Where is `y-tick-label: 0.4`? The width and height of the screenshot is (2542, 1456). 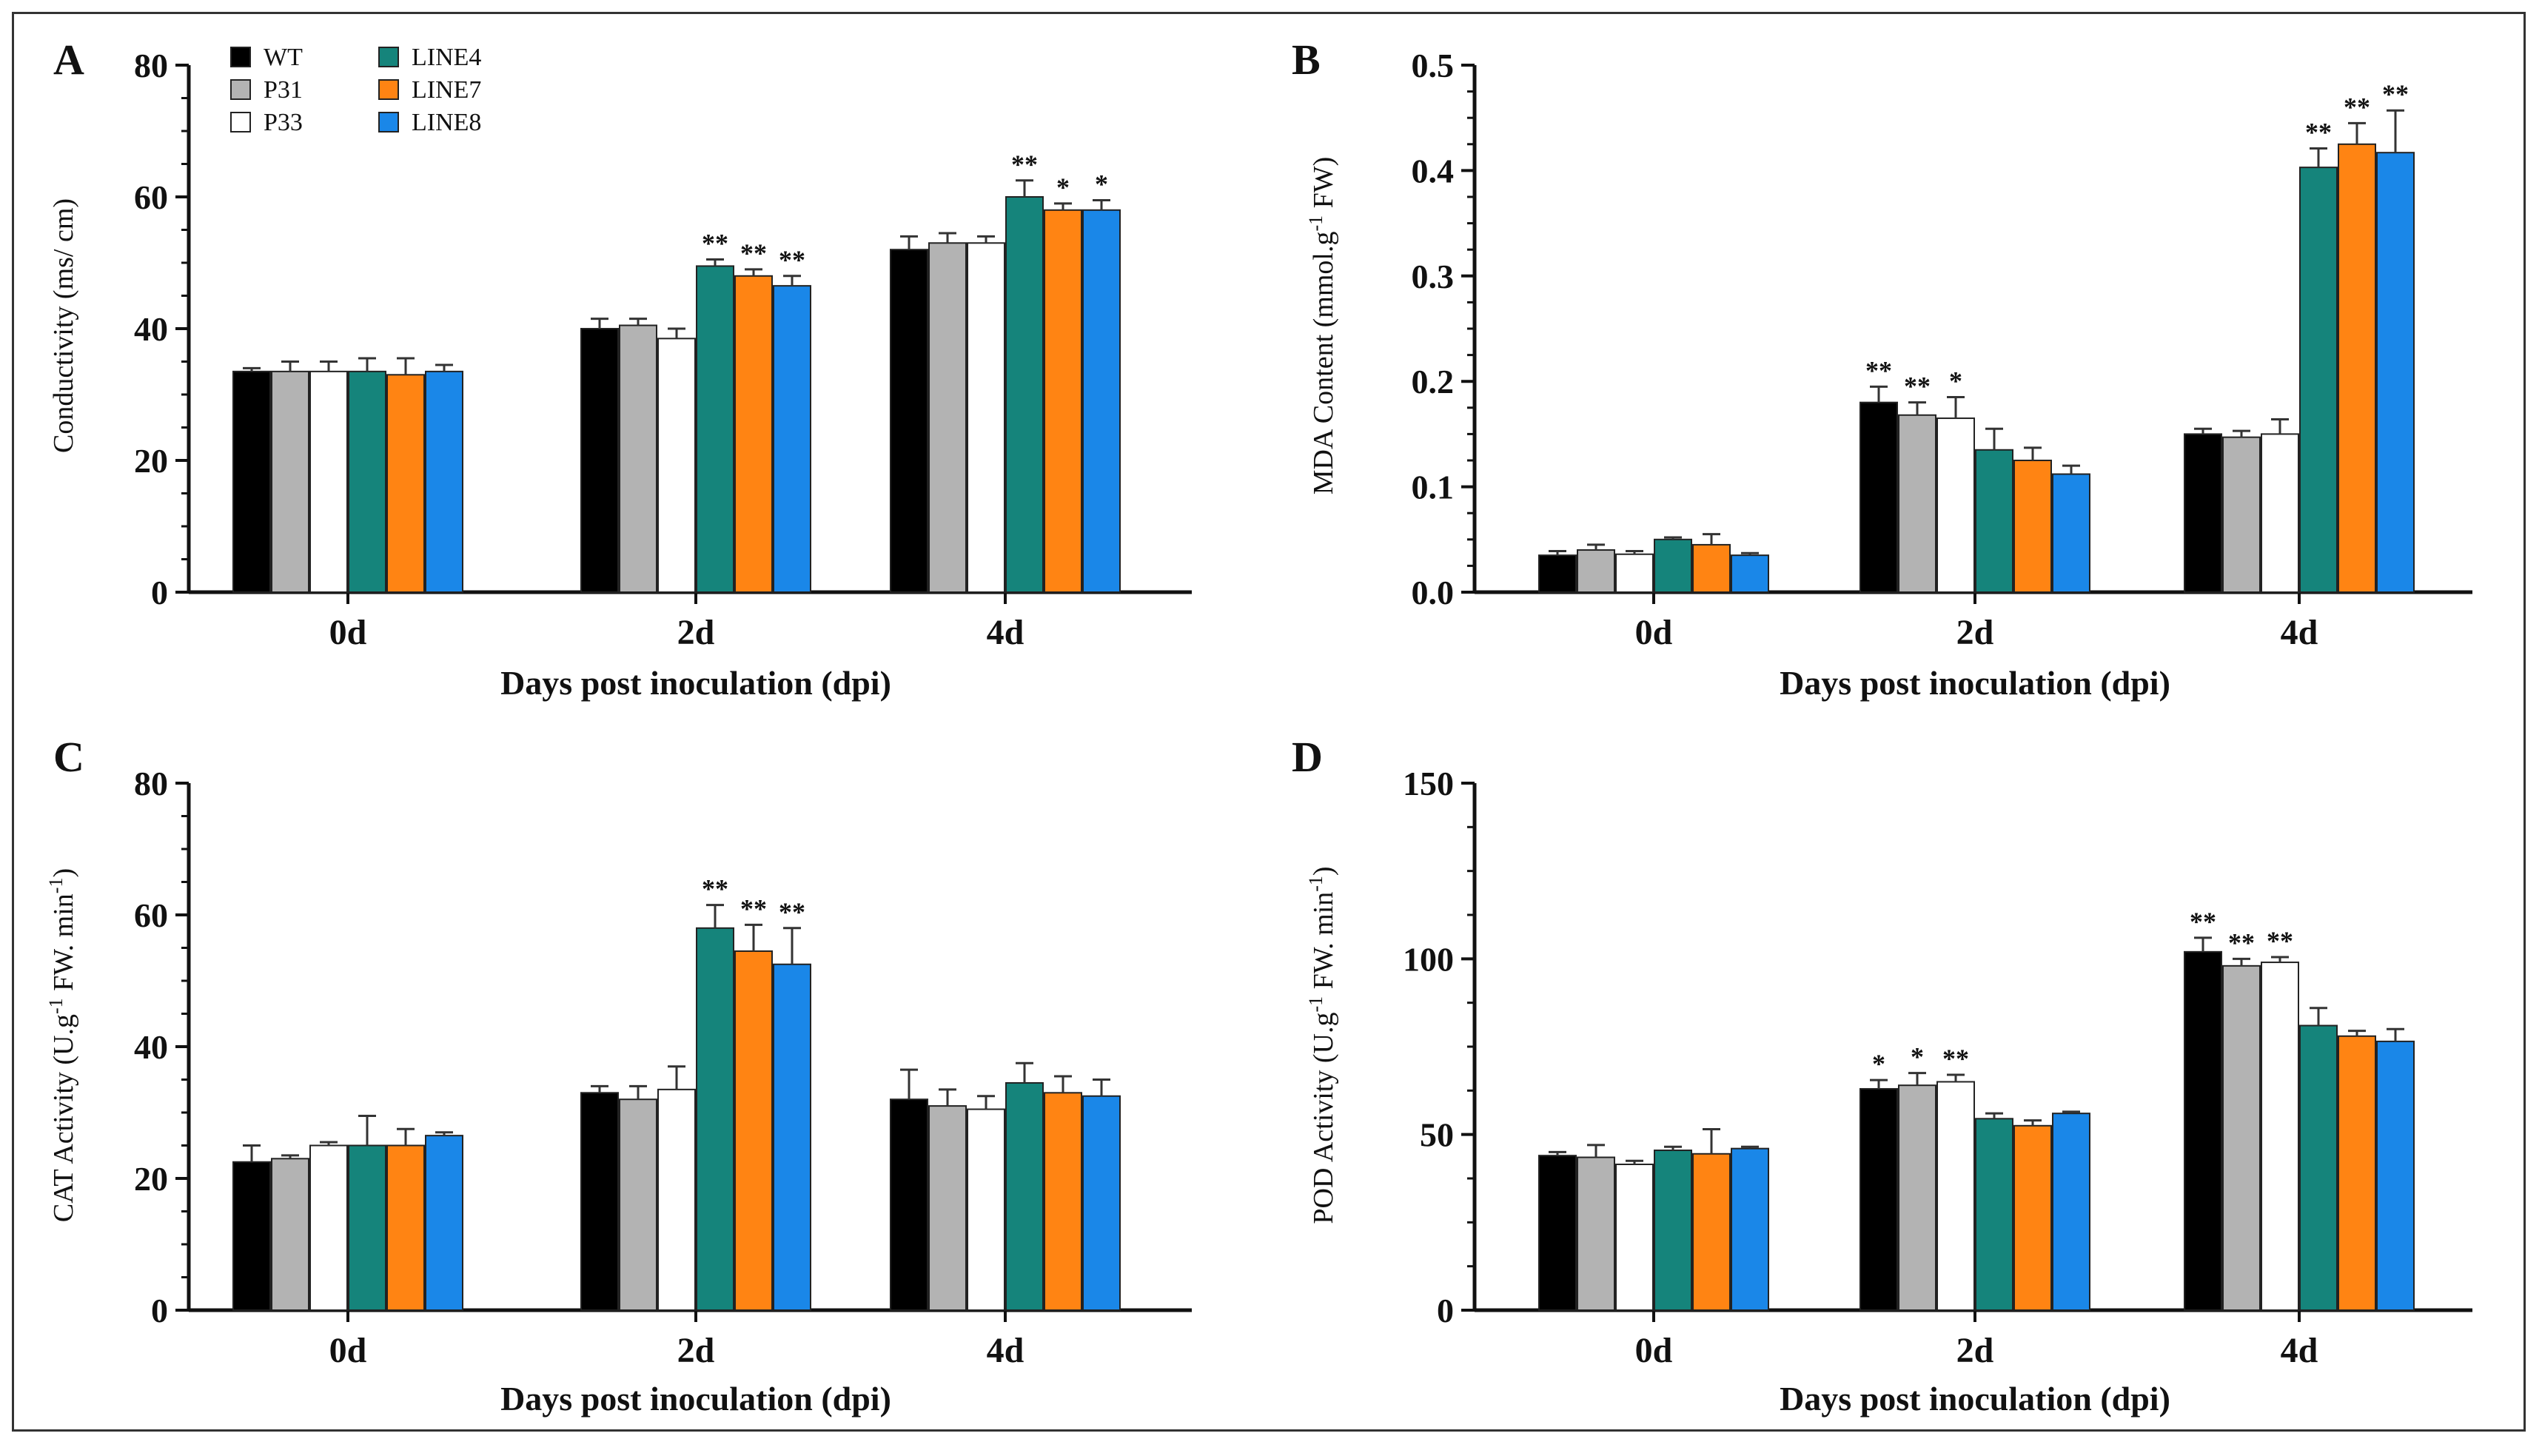
y-tick-label: 0.4 is located at coordinates (1433, 170).